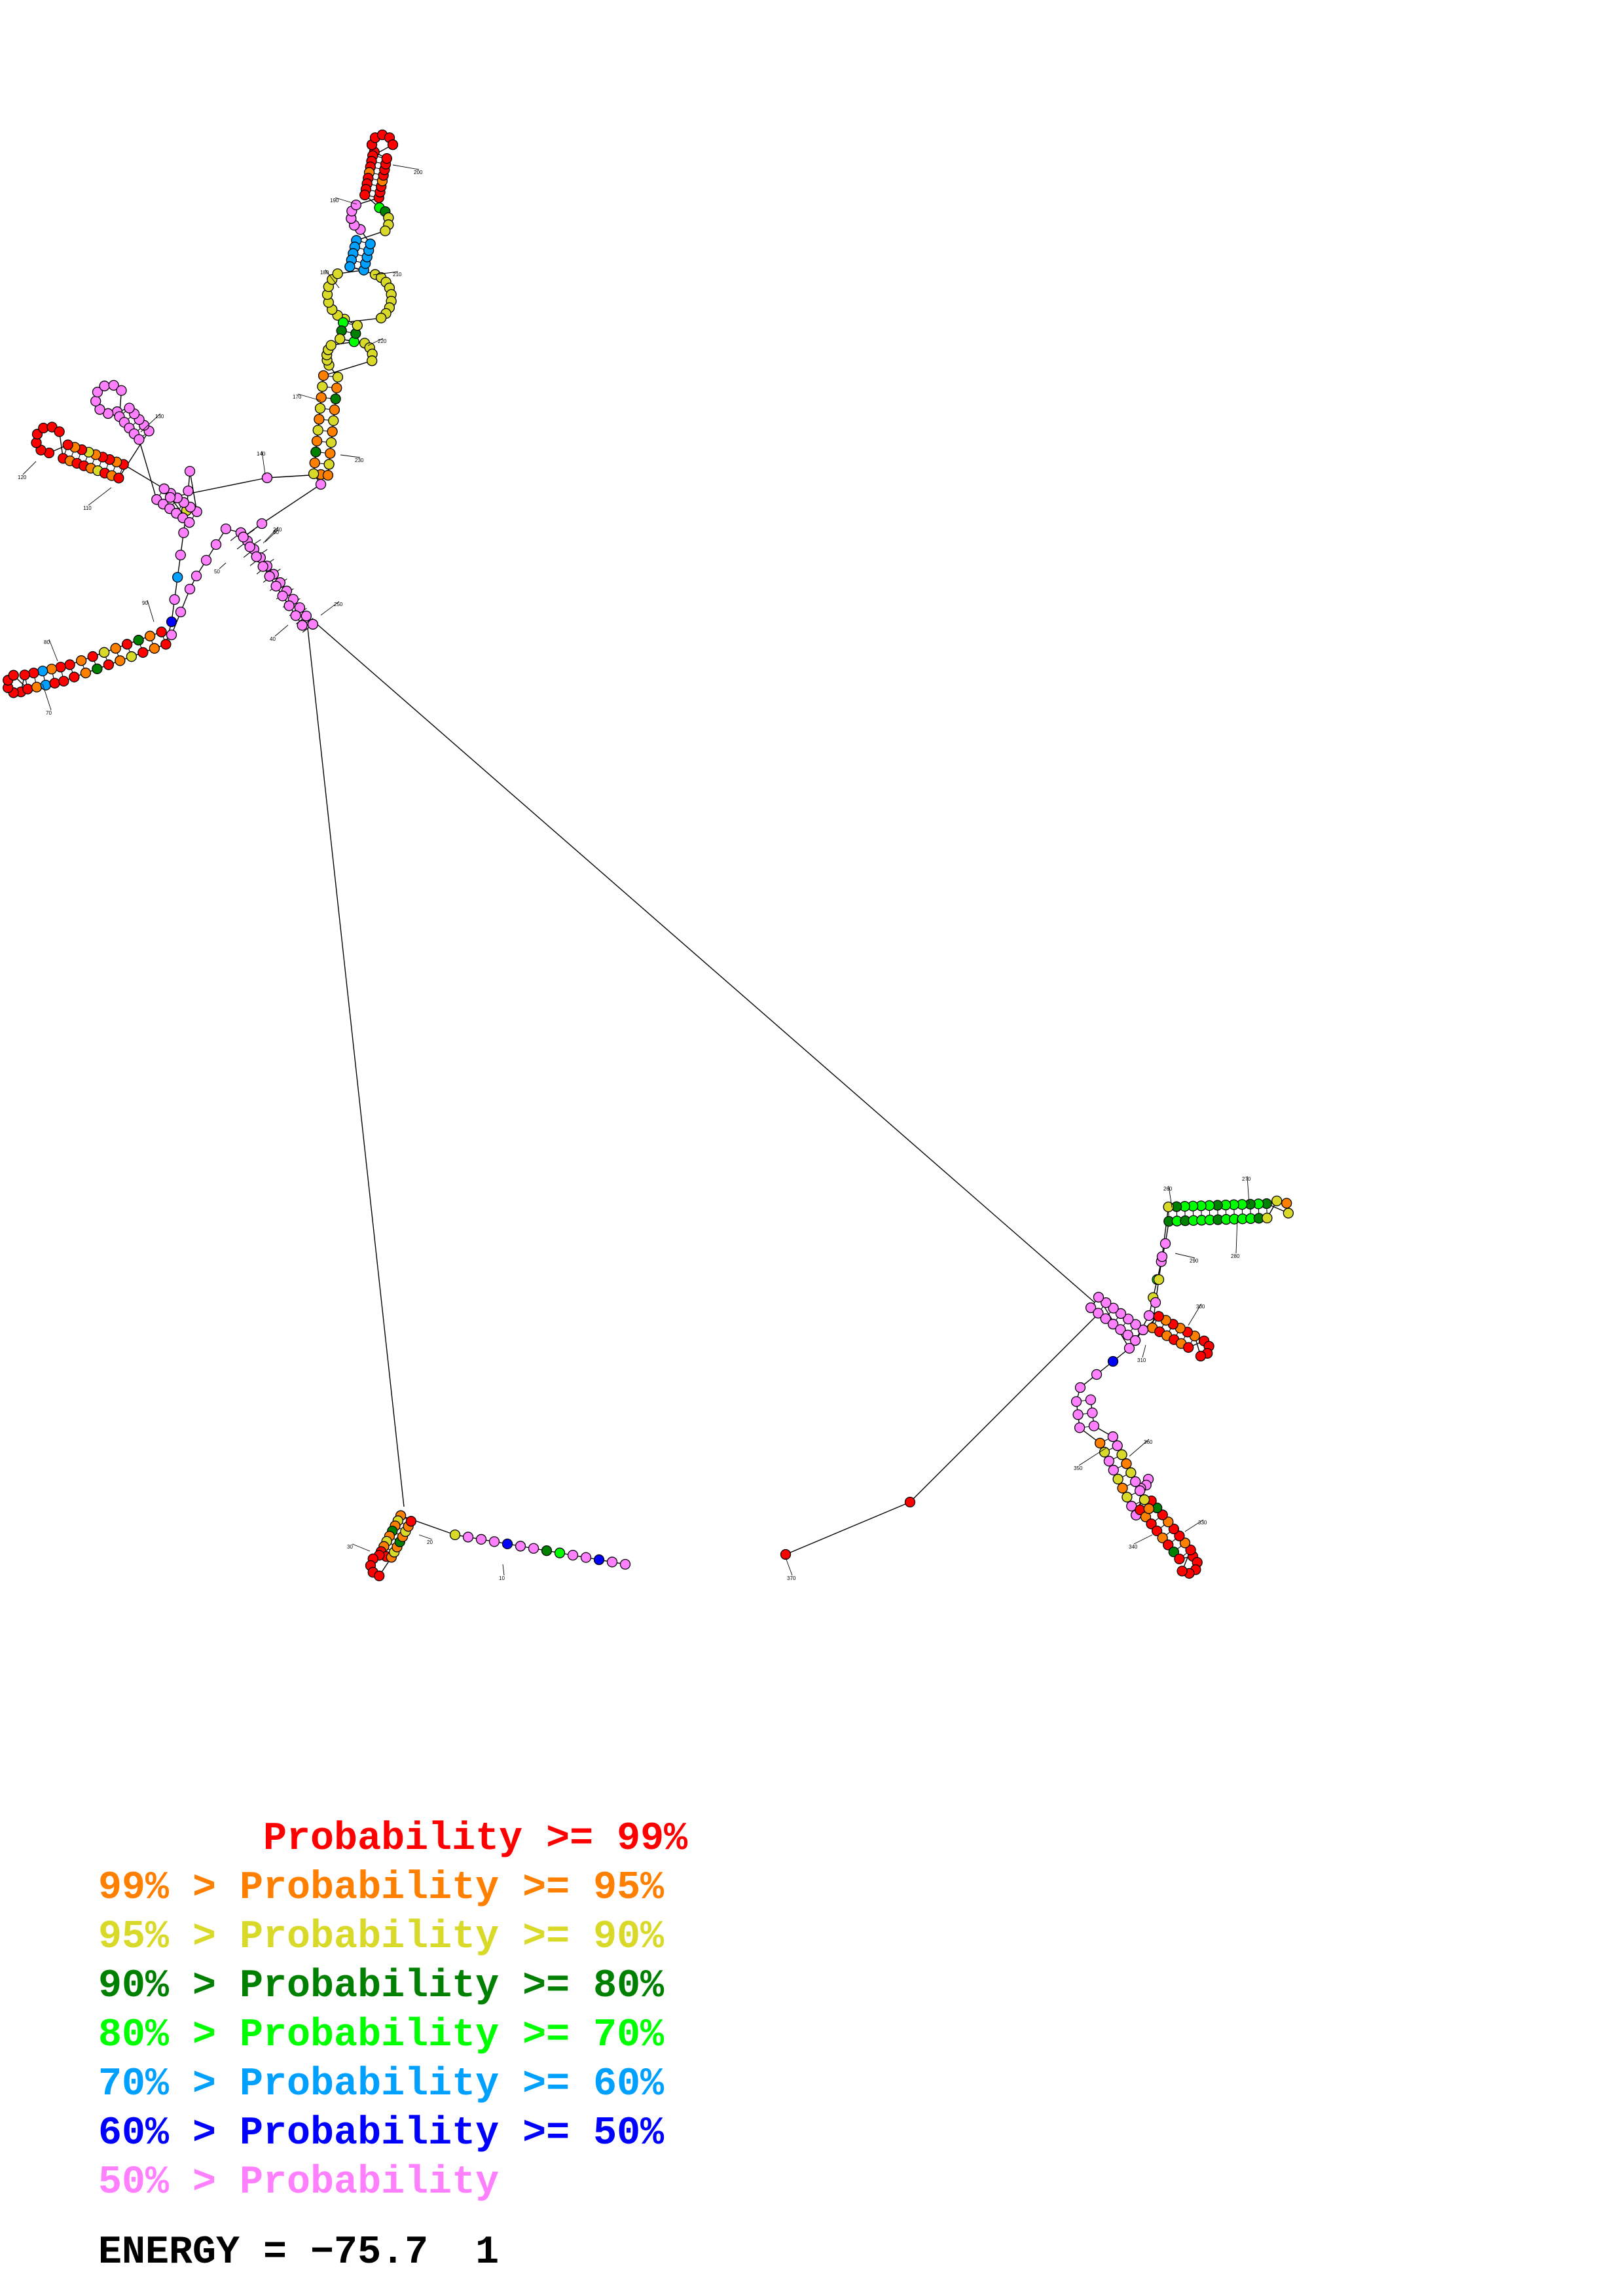  What do you see at coordinates (1194, 1261) in the screenshot?
I see `position-label: 290` at bounding box center [1194, 1261].